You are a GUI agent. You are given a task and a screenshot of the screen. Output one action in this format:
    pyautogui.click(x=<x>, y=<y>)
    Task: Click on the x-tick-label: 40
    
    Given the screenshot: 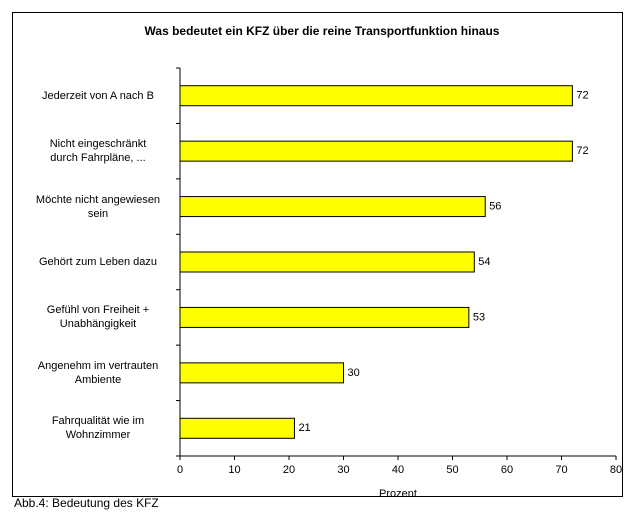 What is the action you would take?
    pyautogui.click(x=398, y=470)
    